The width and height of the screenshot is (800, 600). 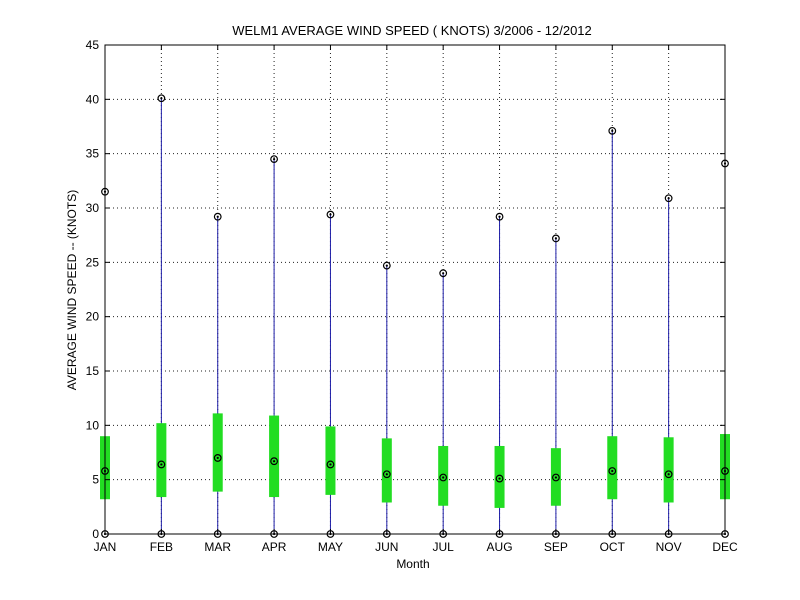 I want to click on y-tick-label: 25, so click(x=93, y=262).